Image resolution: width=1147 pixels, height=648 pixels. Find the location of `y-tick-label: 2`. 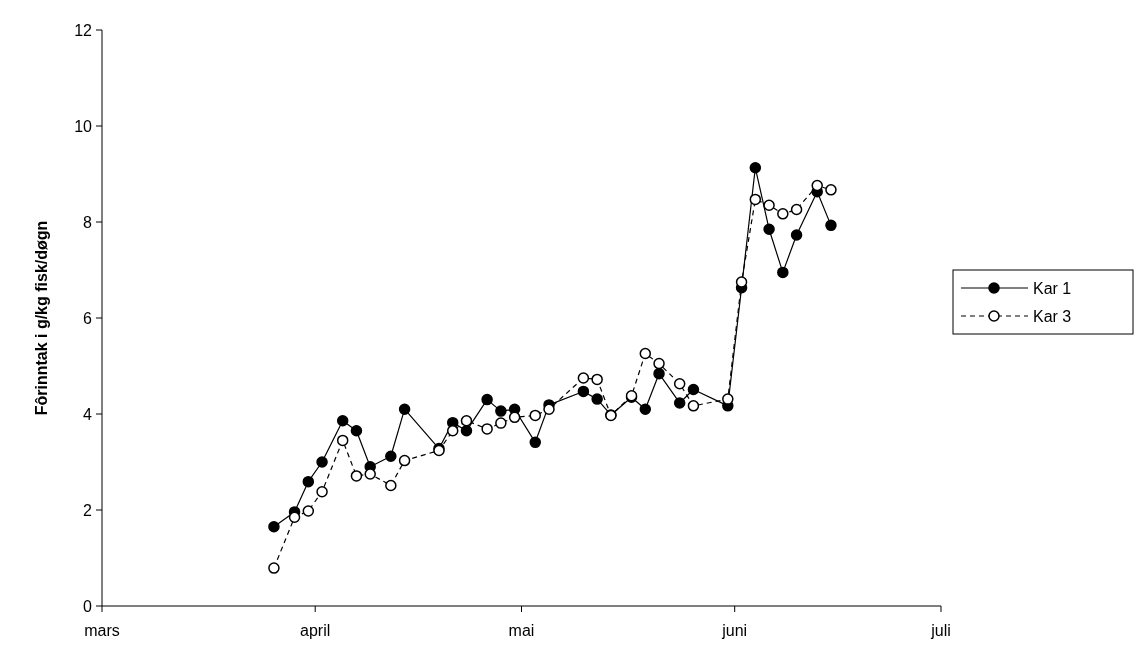

y-tick-label: 2 is located at coordinates (88, 510).